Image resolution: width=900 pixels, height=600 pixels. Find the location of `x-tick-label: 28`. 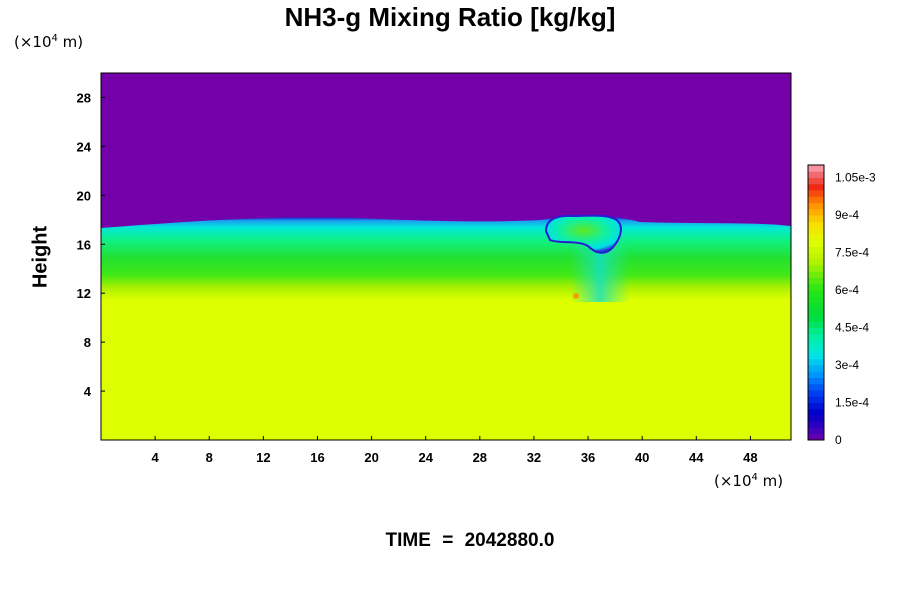

x-tick-label: 28 is located at coordinates (480, 457).